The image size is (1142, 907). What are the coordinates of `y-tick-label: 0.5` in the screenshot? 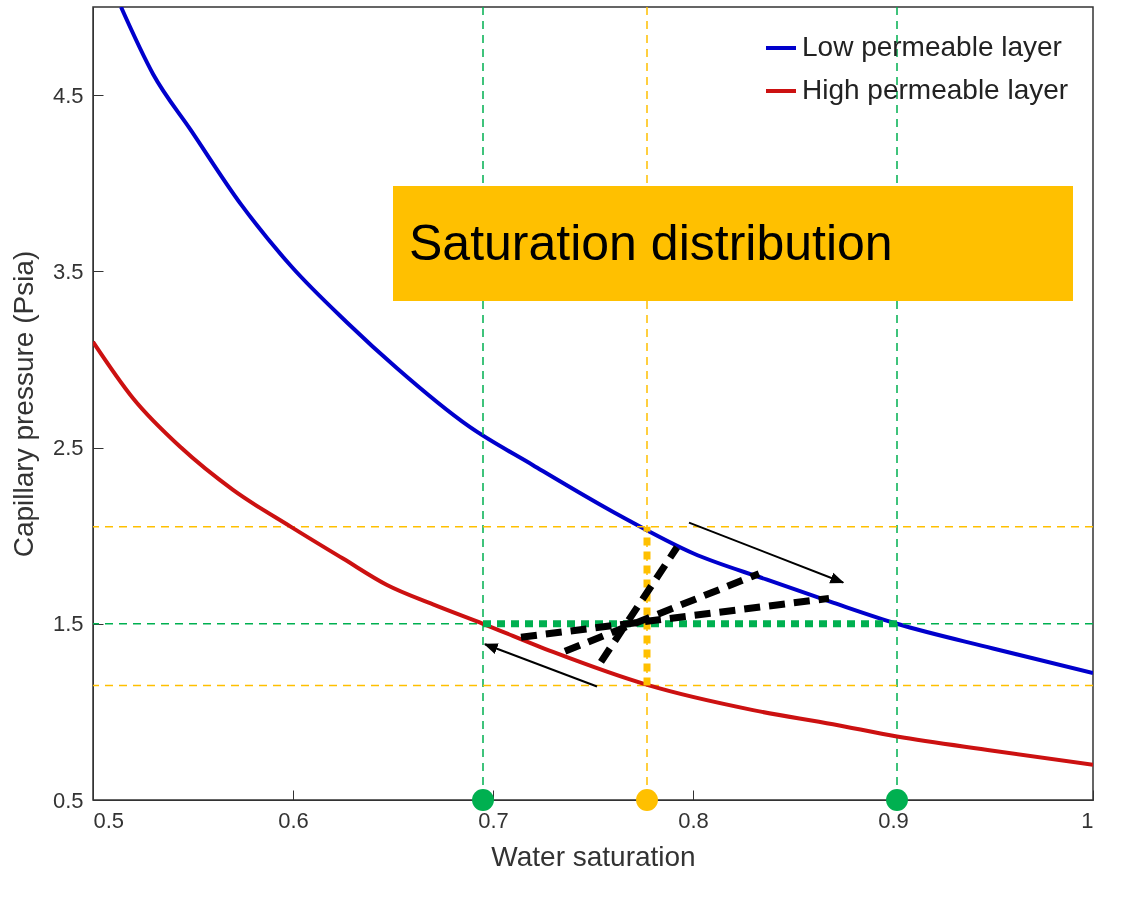 It's located at (68, 800).